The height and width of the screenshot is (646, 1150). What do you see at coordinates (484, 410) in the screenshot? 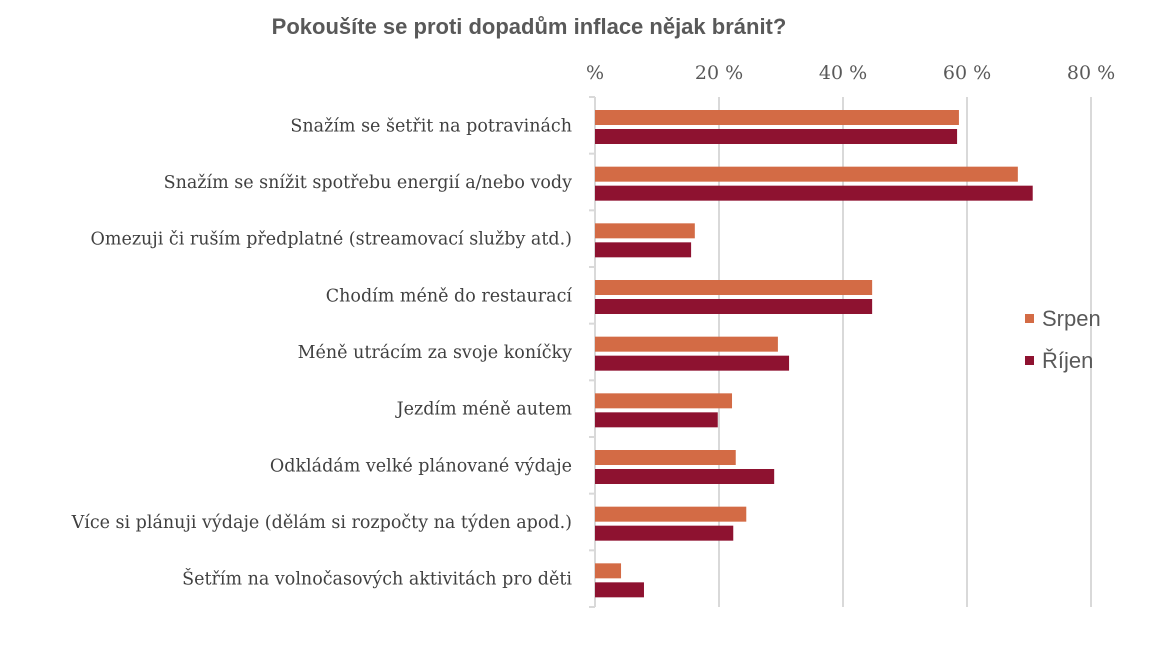
I see `category-label: Jezdím méně autem` at bounding box center [484, 410].